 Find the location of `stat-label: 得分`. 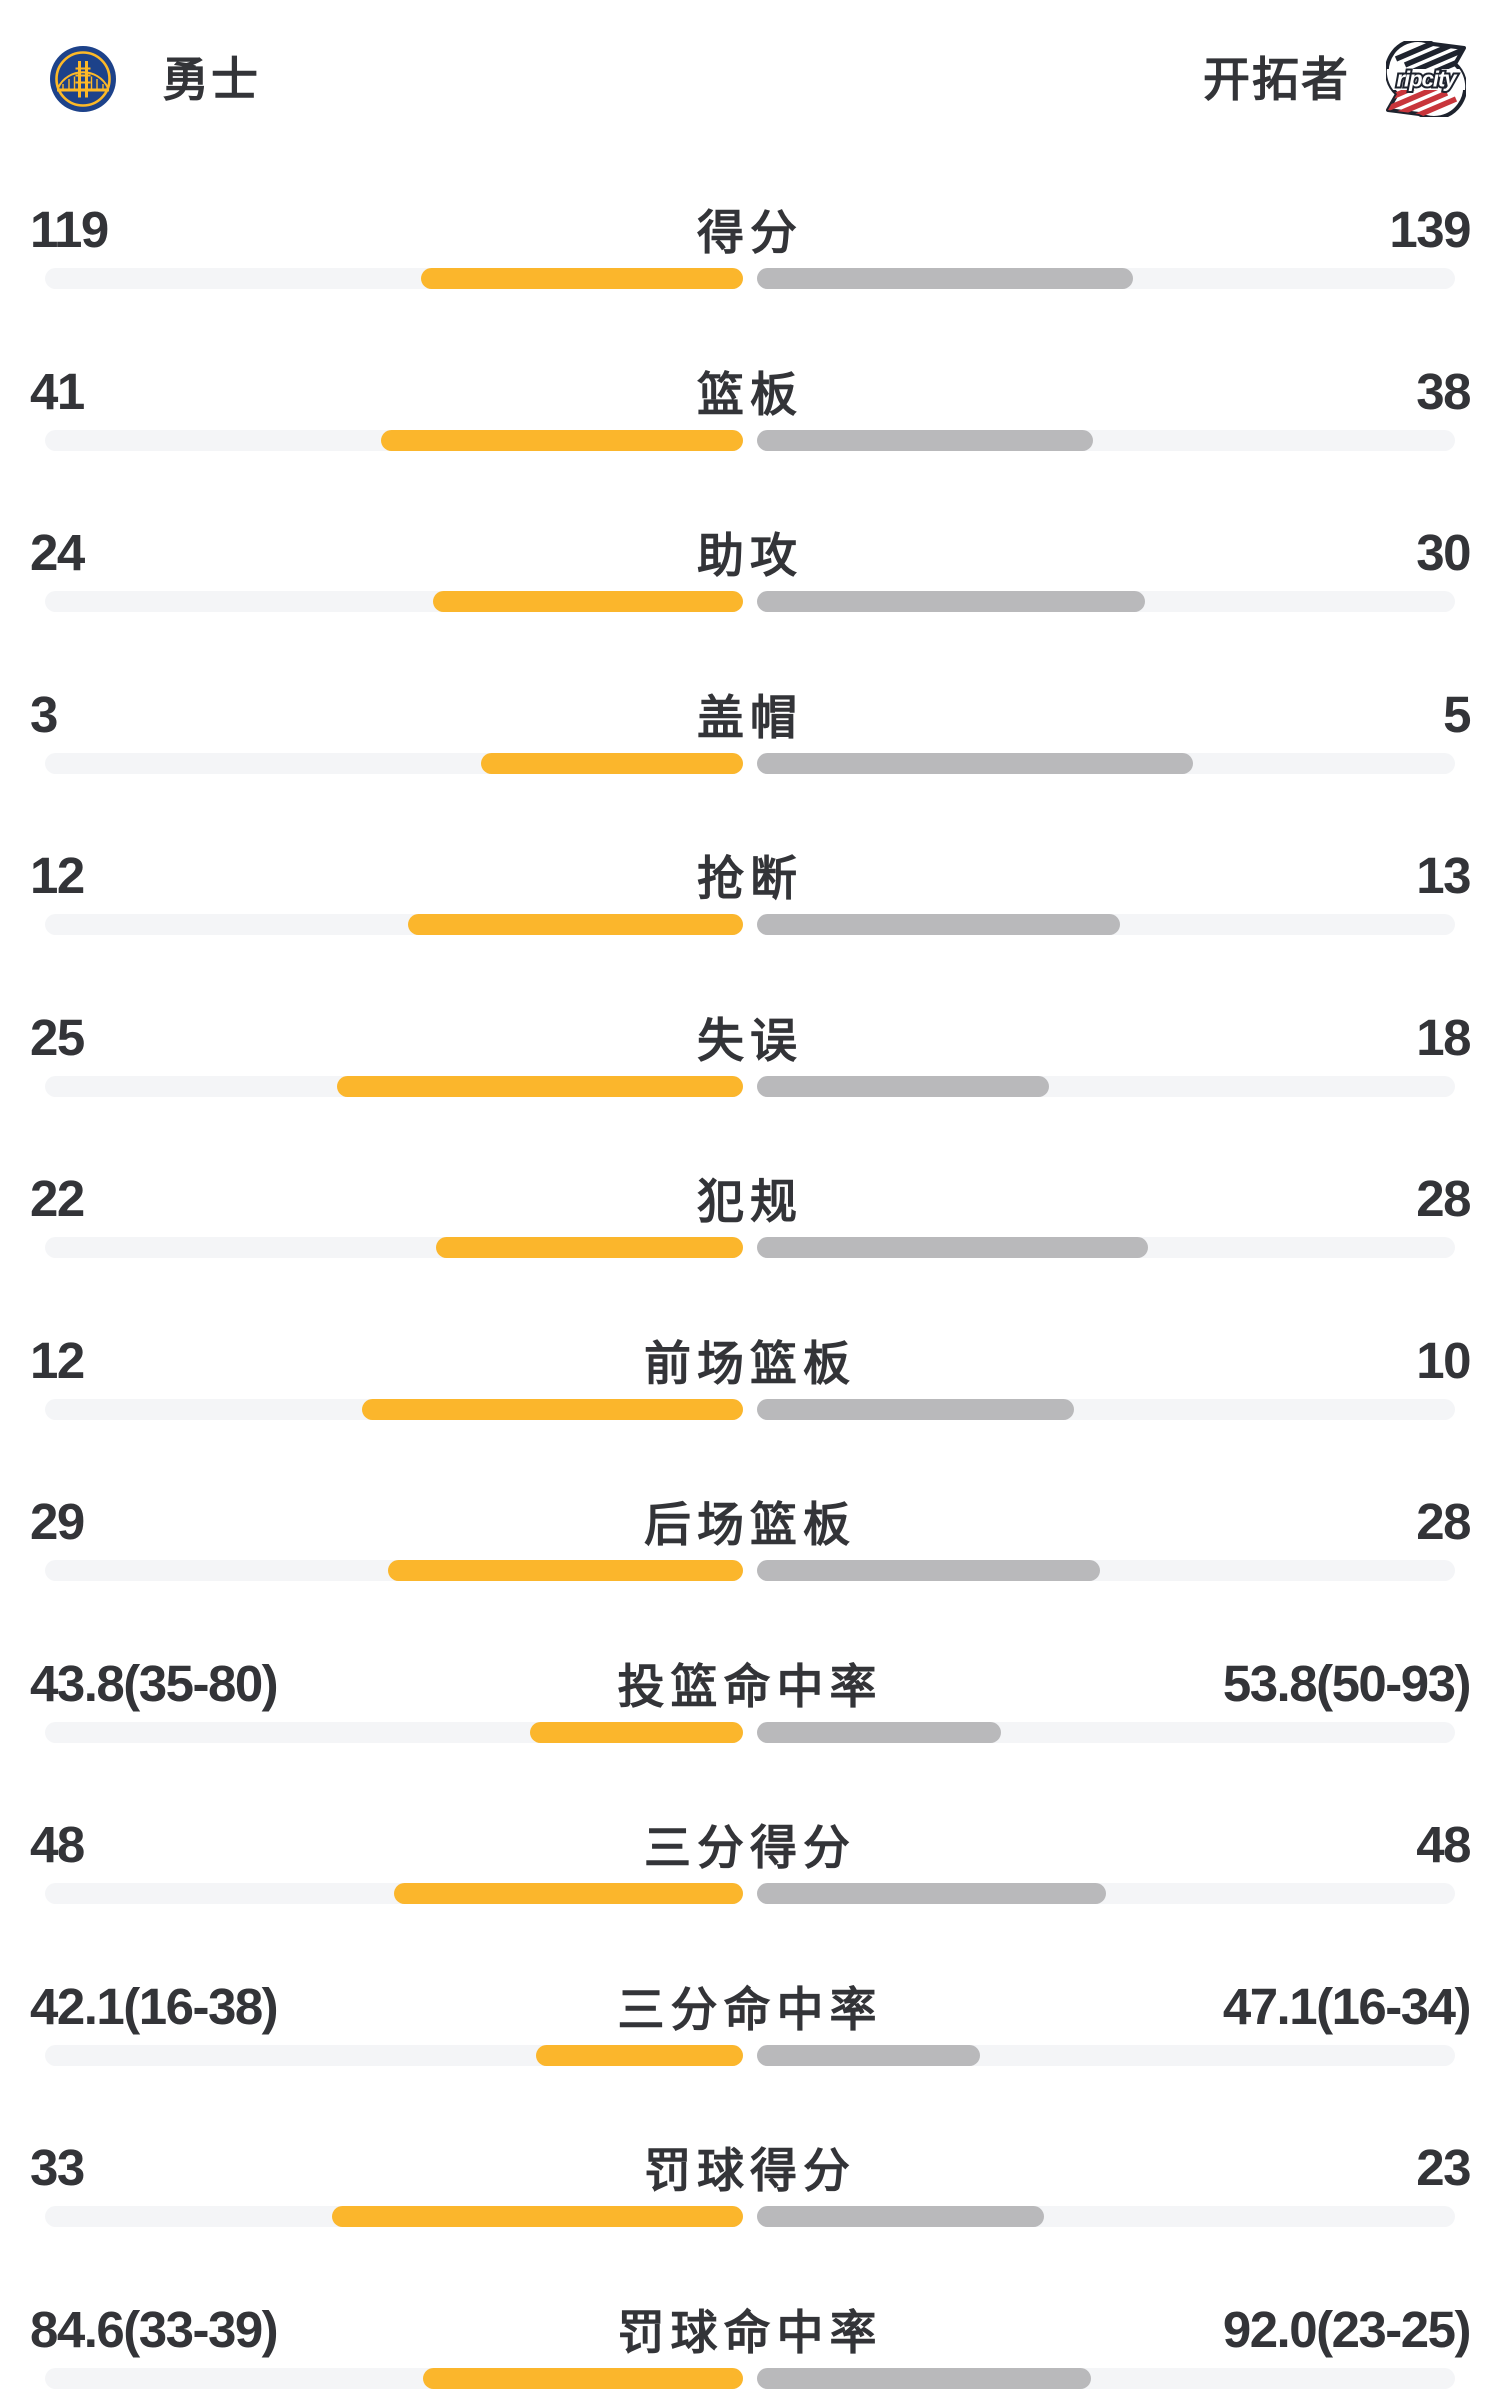

stat-label: 得分 is located at coordinates (750, 232).